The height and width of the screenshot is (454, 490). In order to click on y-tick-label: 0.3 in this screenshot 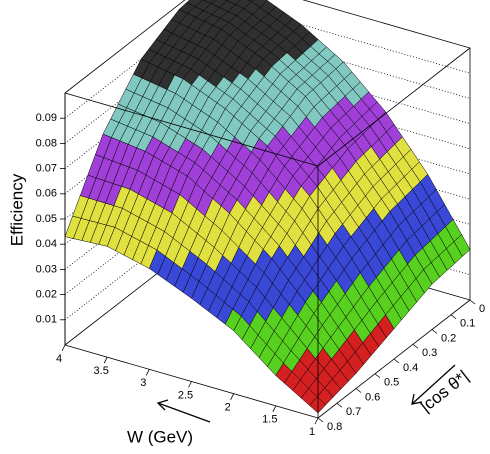, I will do `click(429, 353)`.